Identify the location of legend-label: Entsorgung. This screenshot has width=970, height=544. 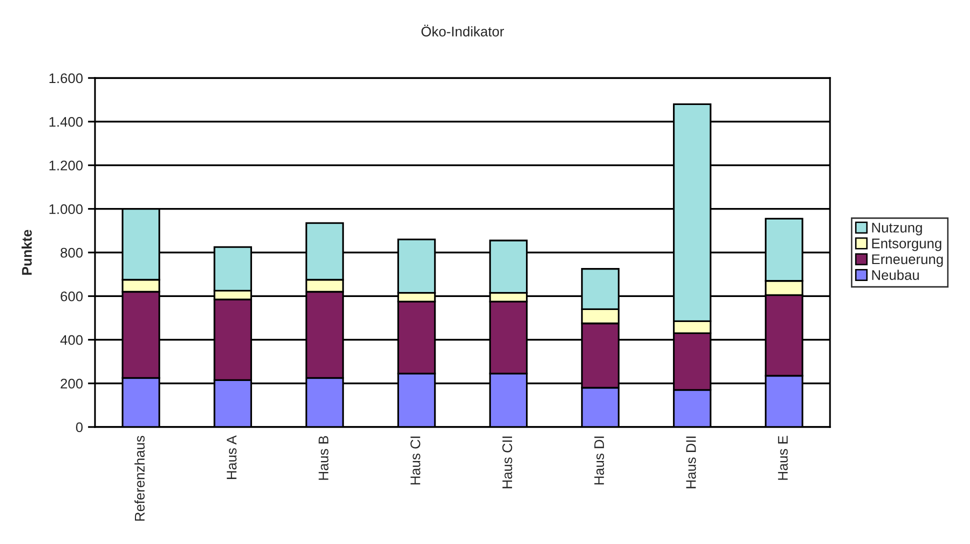
(907, 245).